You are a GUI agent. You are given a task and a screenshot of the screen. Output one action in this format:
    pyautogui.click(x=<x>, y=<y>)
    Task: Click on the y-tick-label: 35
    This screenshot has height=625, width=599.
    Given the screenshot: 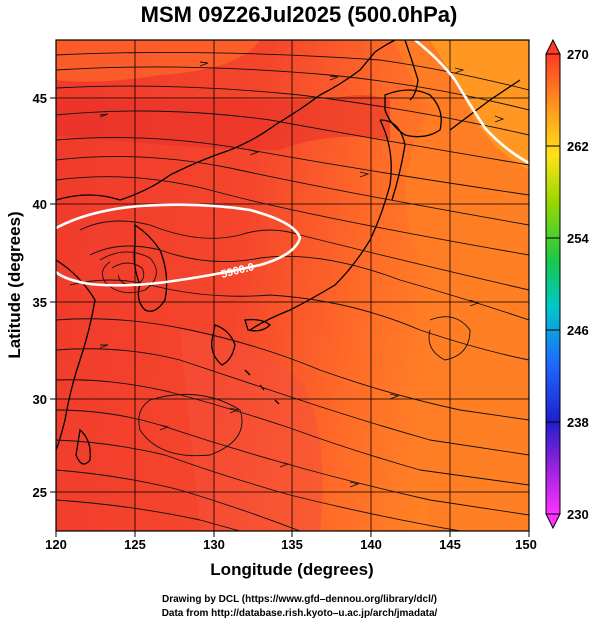 What is the action you would take?
    pyautogui.click(x=40, y=302)
    